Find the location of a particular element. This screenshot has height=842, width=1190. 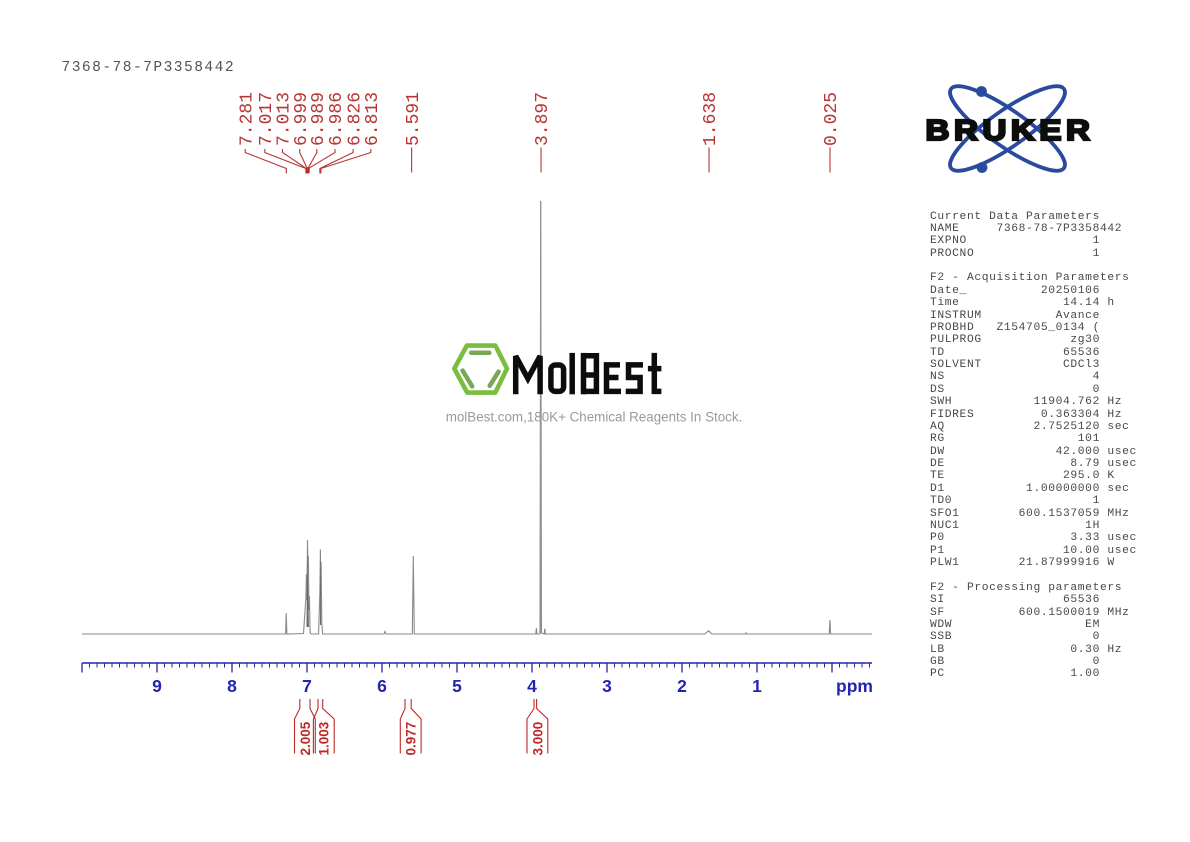

svg-text: 6.826 is located at coordinates (355, 119).